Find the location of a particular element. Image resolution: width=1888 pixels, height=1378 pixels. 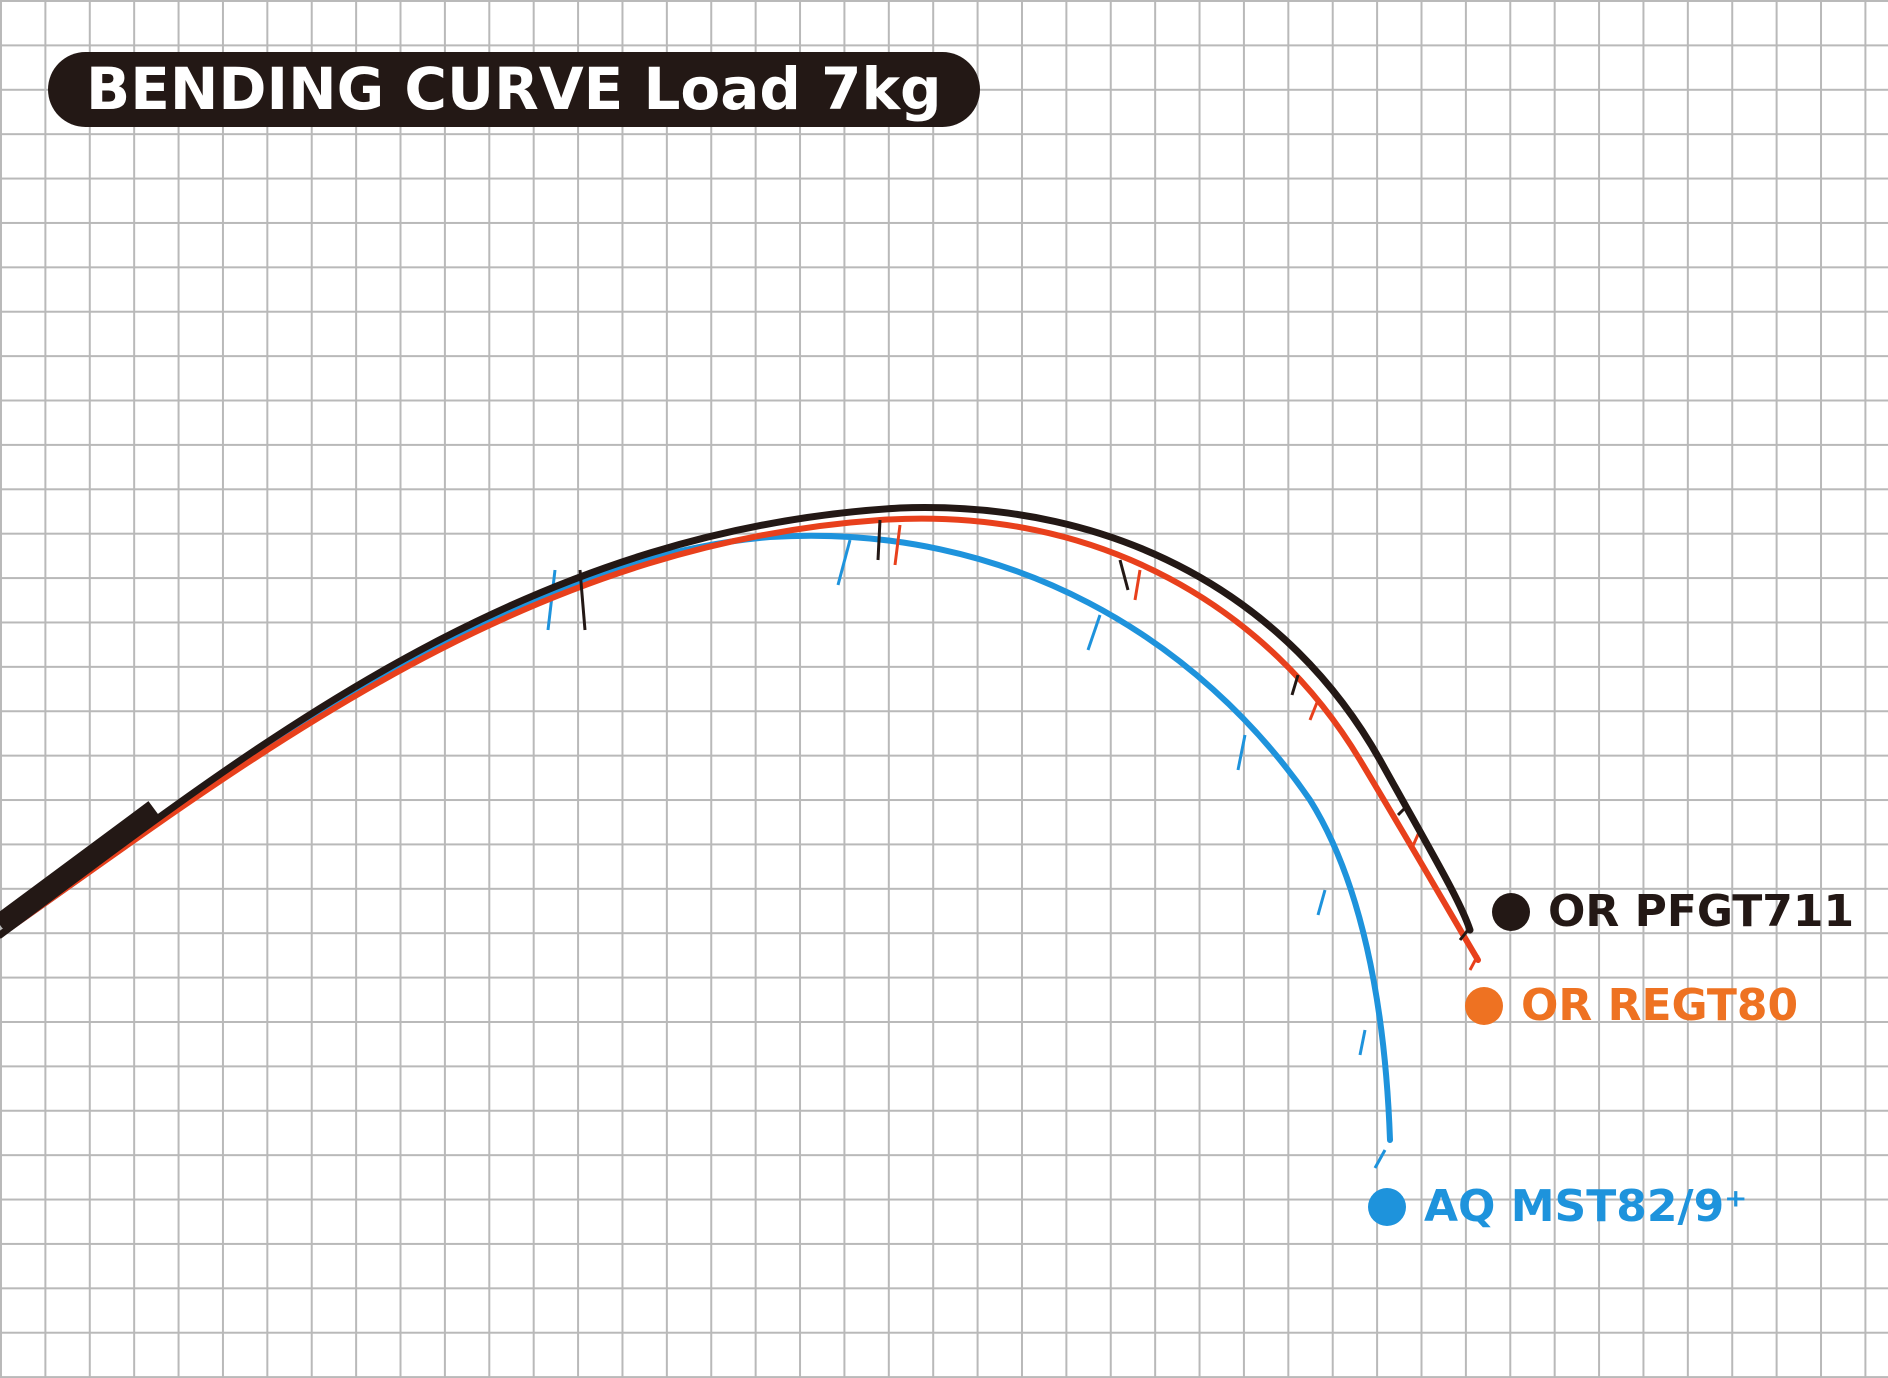

legend-item-or-regt80: OR REGT80 is located at coordinates (1631, 1006).